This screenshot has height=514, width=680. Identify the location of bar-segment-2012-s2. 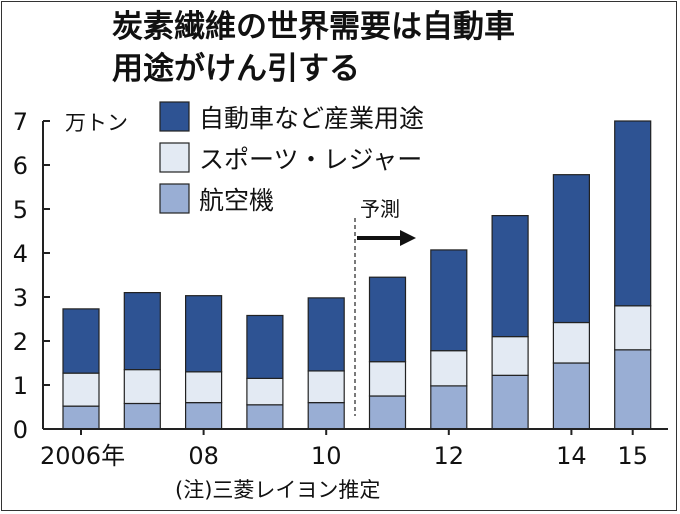
(449, 300).